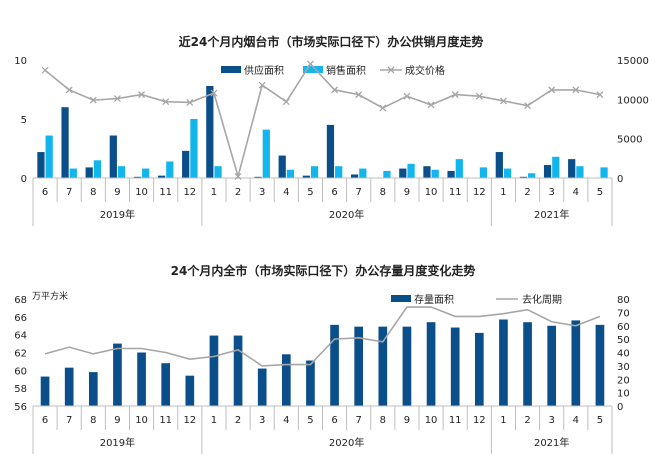 Image resolution: width=657 pixels, height=467 pixels. Describe the element at coordinates (633, 100) in the screenshot. I see `y2-tick-label: 10000` at that location.